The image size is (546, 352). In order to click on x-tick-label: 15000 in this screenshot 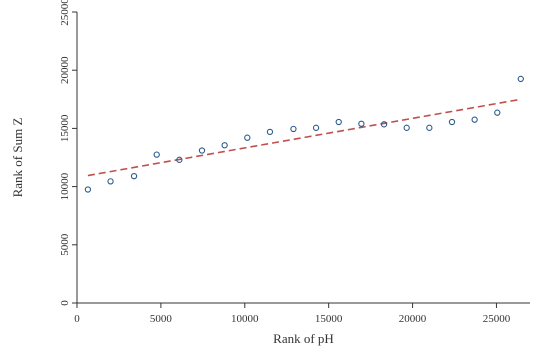, I will do `click(329, 319)`.